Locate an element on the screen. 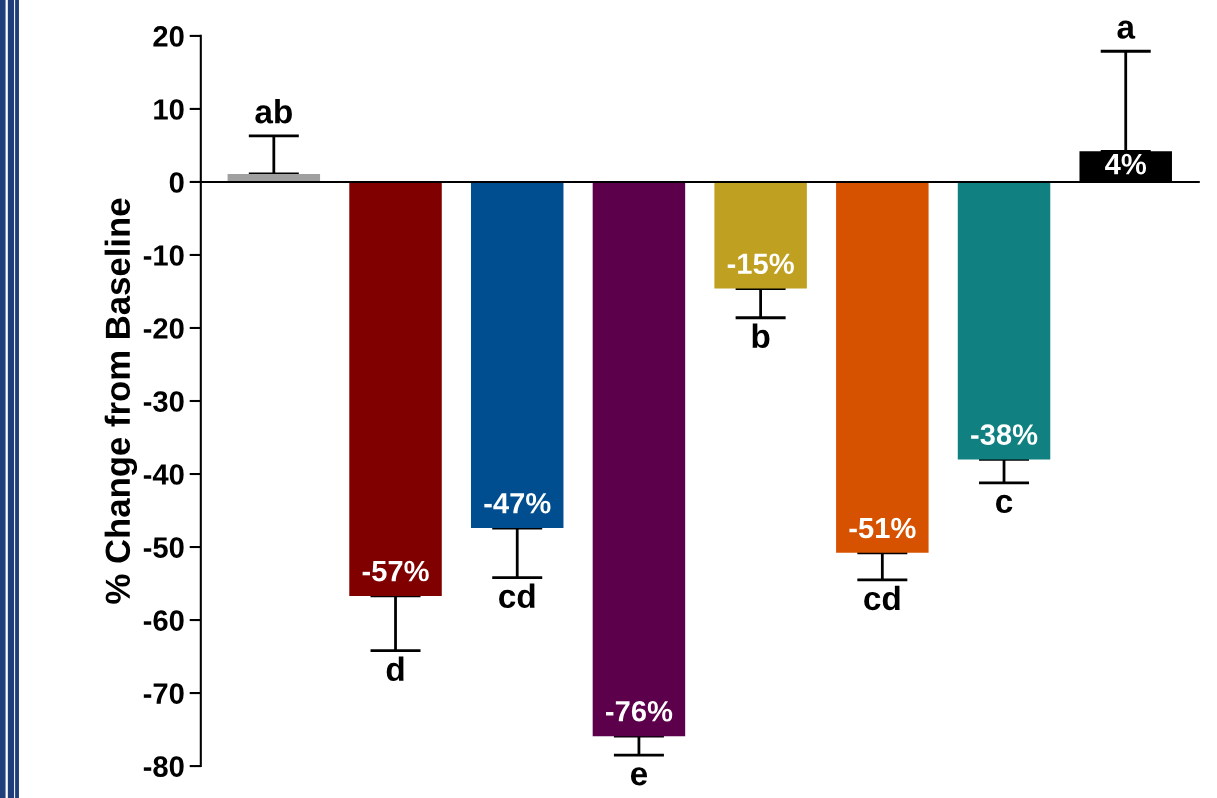  annotation: a is located at coordinates (1126, 29).